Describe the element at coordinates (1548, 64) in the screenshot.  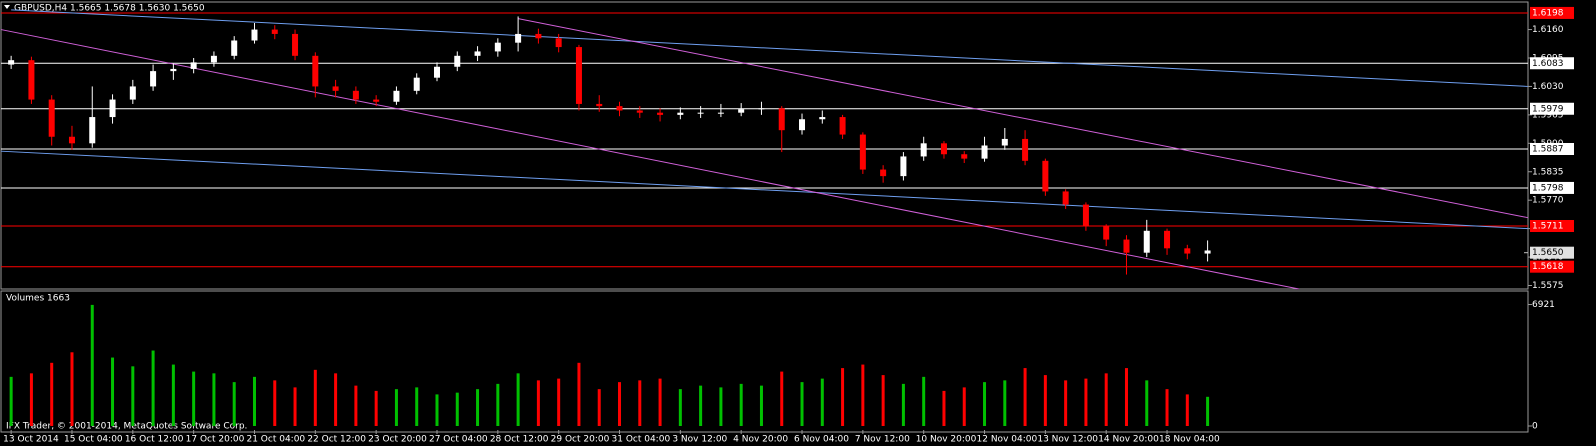
I see `level-label: 1.6083` at that location.